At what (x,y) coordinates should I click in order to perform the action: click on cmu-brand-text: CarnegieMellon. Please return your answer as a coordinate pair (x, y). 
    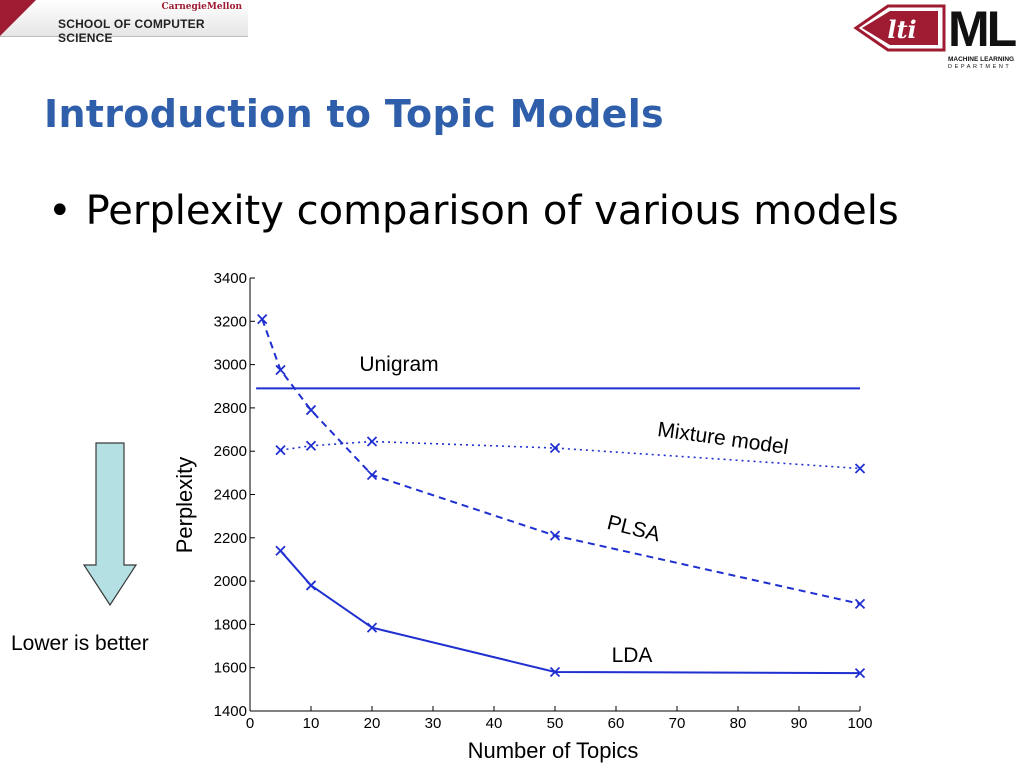
    Looking at the image, I should click on (201, 7).